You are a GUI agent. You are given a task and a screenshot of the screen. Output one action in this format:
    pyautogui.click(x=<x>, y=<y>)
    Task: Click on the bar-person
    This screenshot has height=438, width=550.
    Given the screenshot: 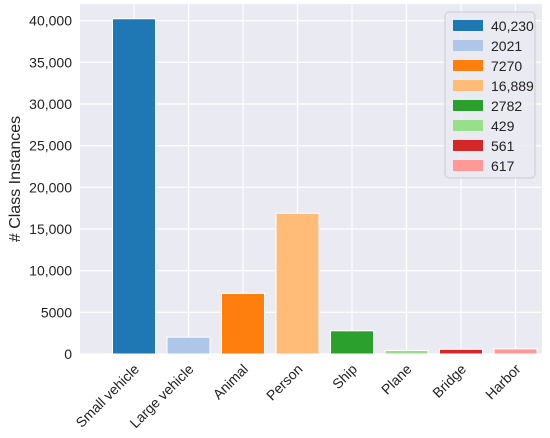 What is the action you would take?
    pyautogui.click(x=297, y=283)
    